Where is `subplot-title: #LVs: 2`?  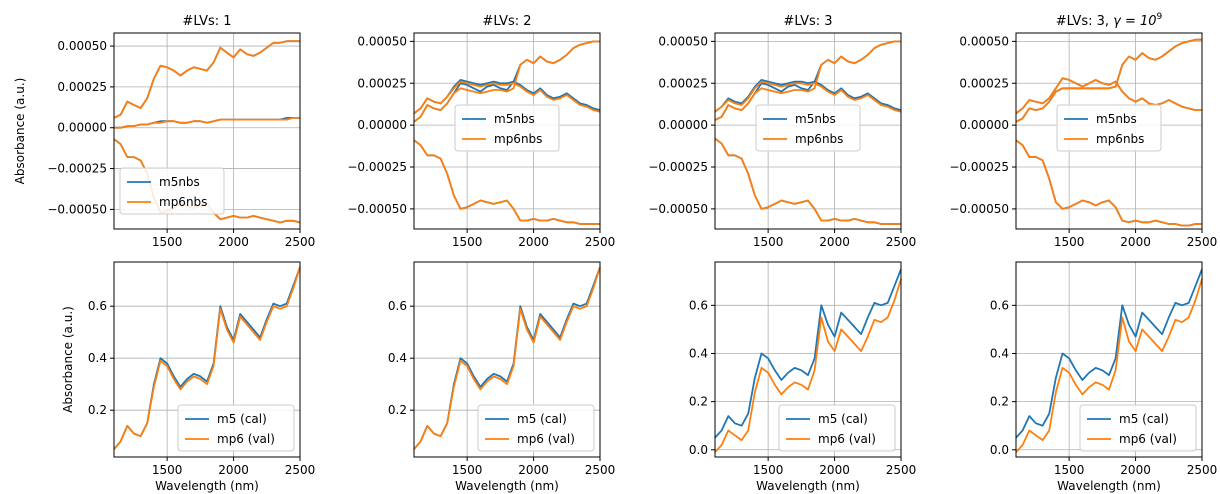 subplot-title: #LVs: 2 is located at coordinates (506, 21).